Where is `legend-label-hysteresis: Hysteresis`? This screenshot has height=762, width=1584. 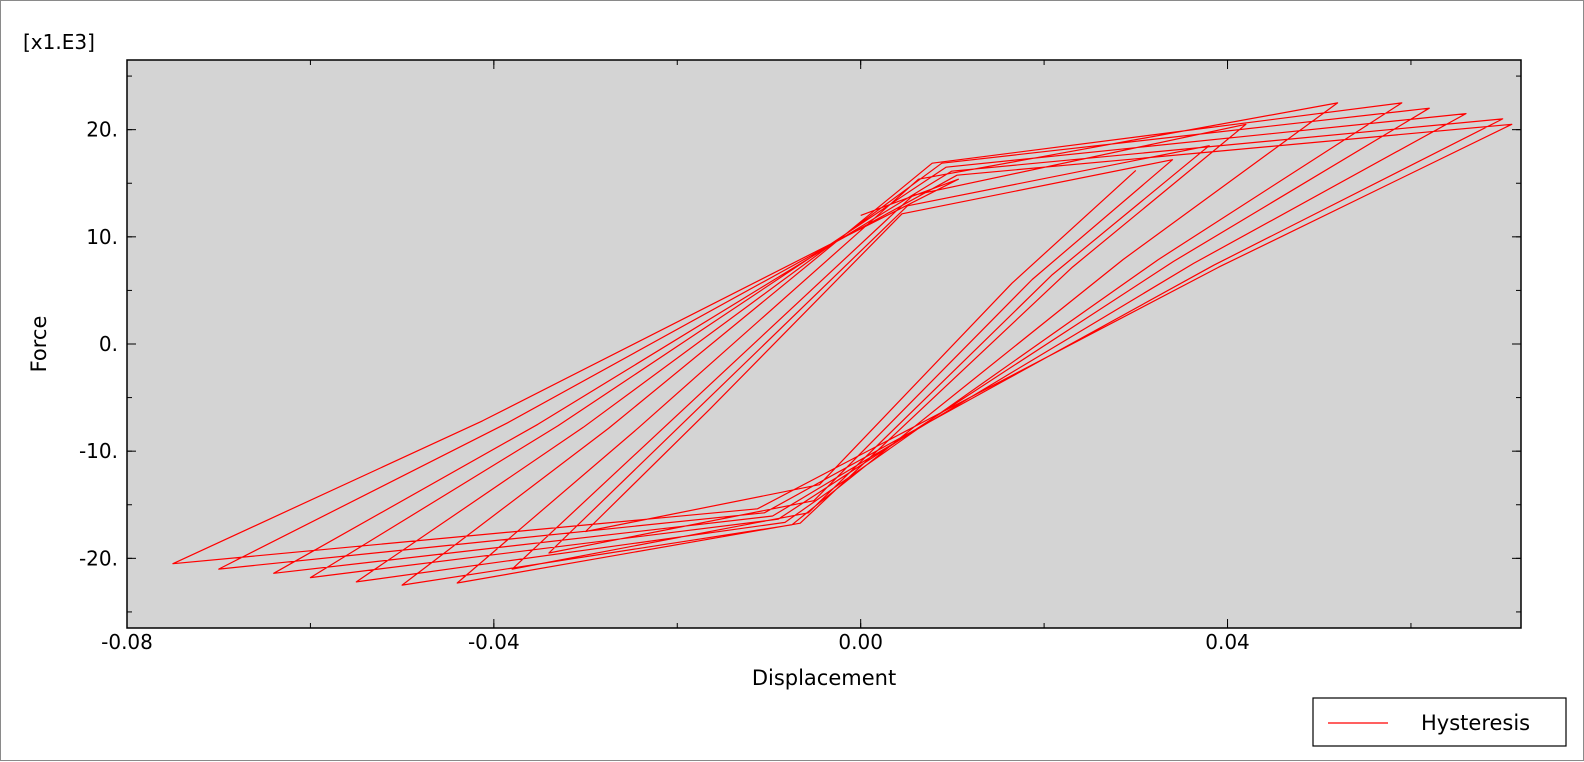 legend-label-hysteresis: Hysteresis is located at coordinates (1475, 723).